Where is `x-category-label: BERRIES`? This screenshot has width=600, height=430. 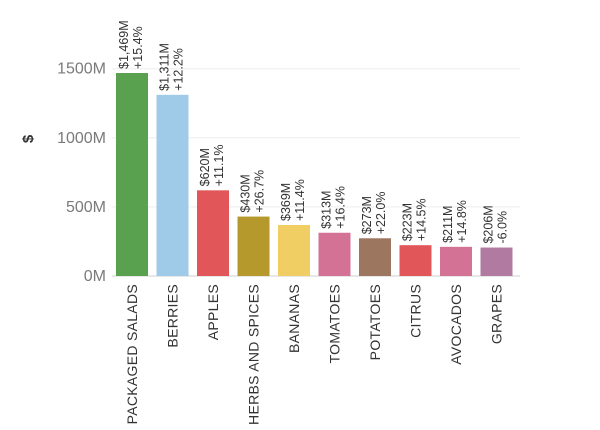 x-category-label: BERRIES is located at coordinates (173, 316).